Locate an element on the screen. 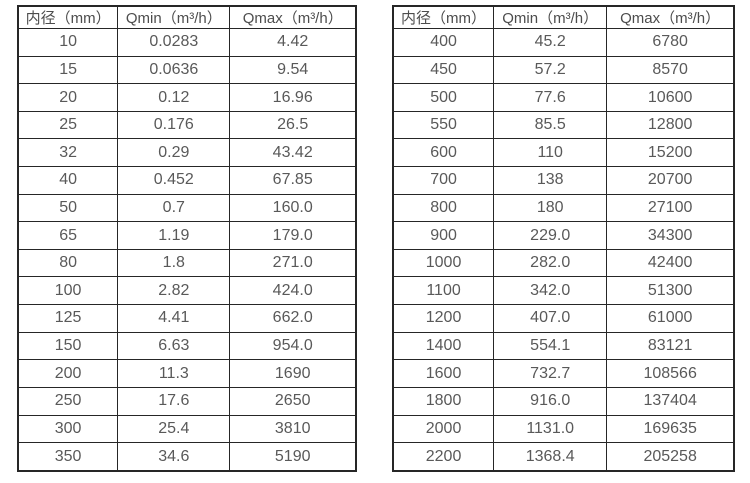  table-cell: 34.6 is located at coordinates (174, 457).